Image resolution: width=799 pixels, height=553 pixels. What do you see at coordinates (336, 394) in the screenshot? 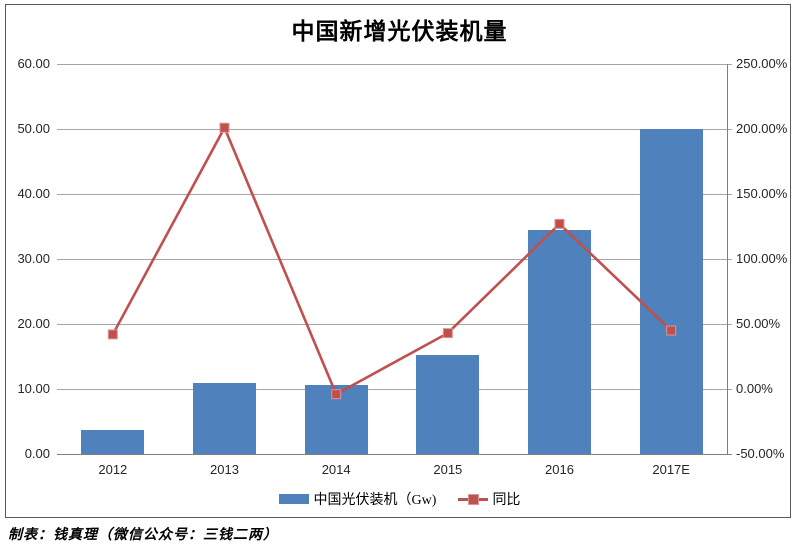
I see `yoy-marker-2014` at bounding box center [336, 394].